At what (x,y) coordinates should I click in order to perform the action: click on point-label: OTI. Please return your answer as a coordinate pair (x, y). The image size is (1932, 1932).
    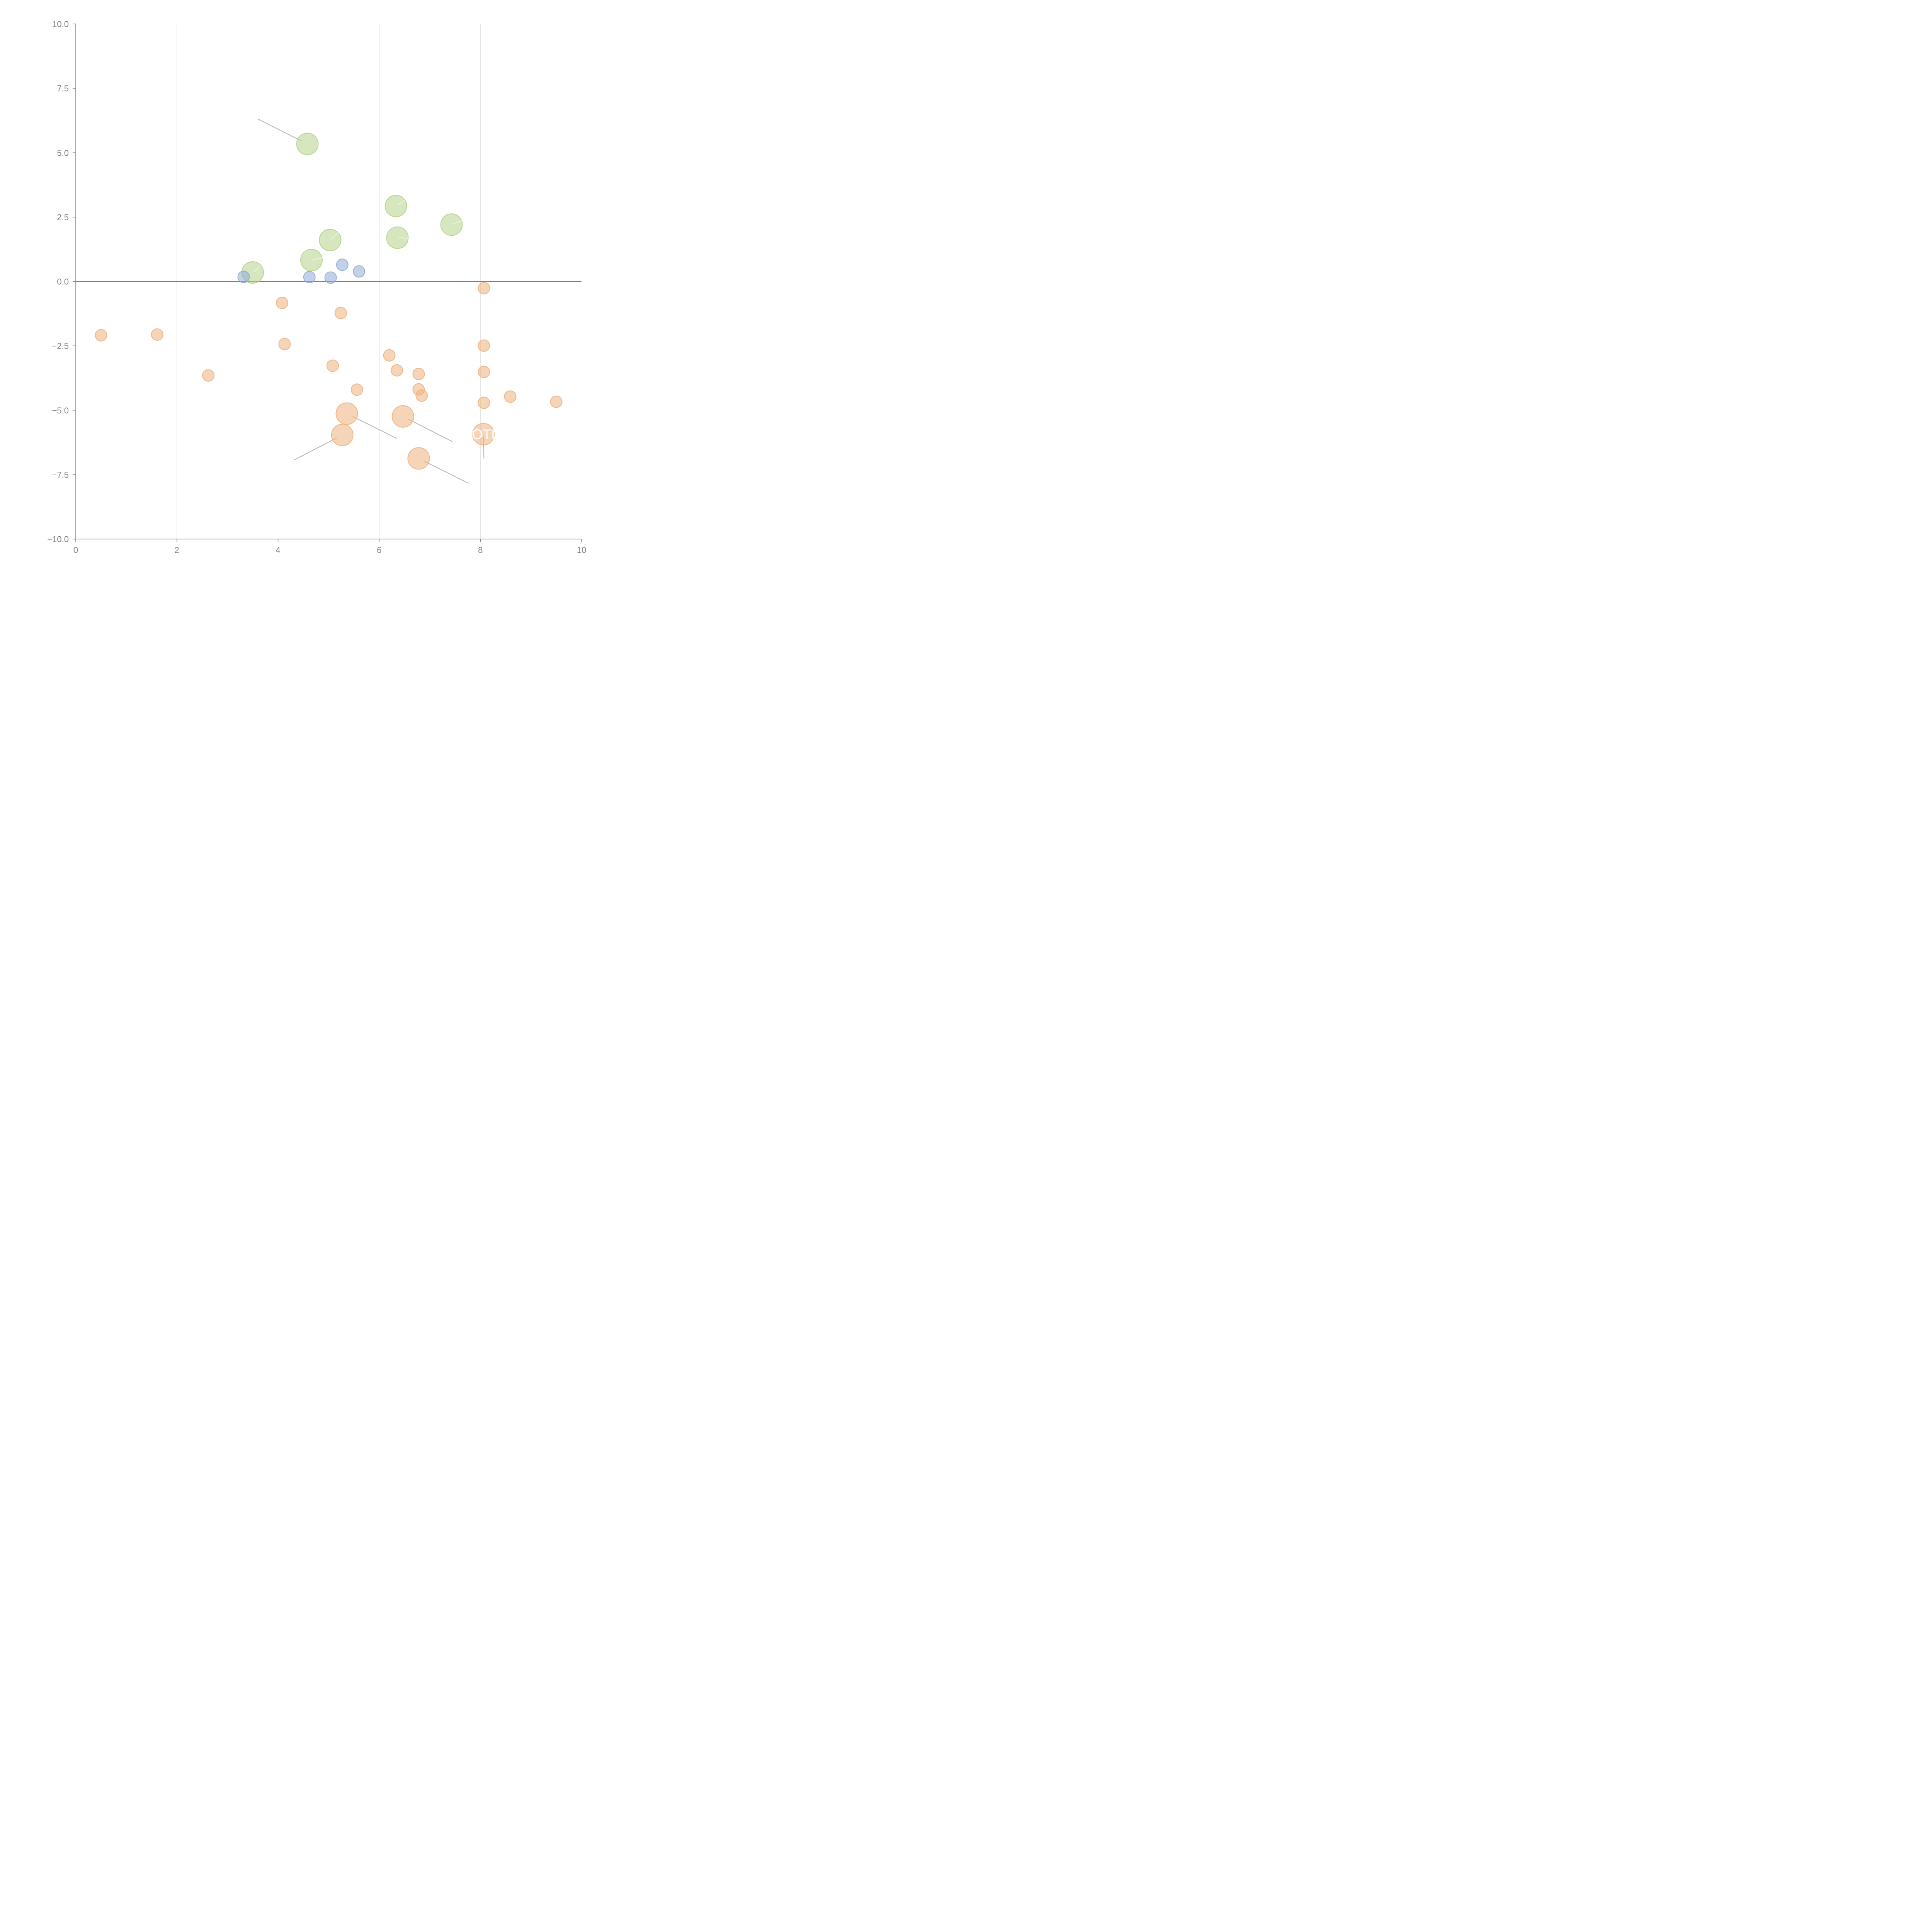
    Looking at the image, I should click on (484, 435).